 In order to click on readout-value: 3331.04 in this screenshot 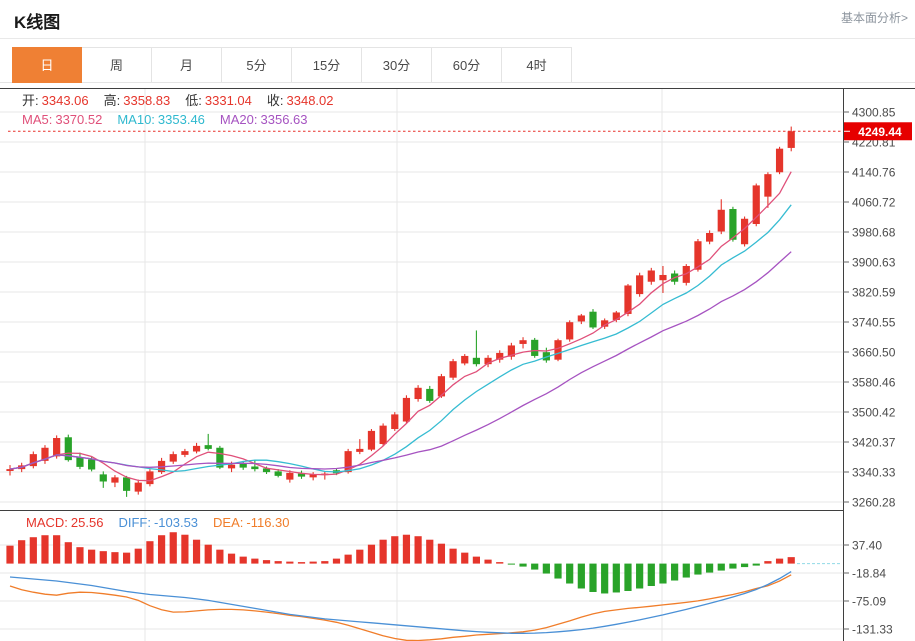, I will do `click(228, 100)`.